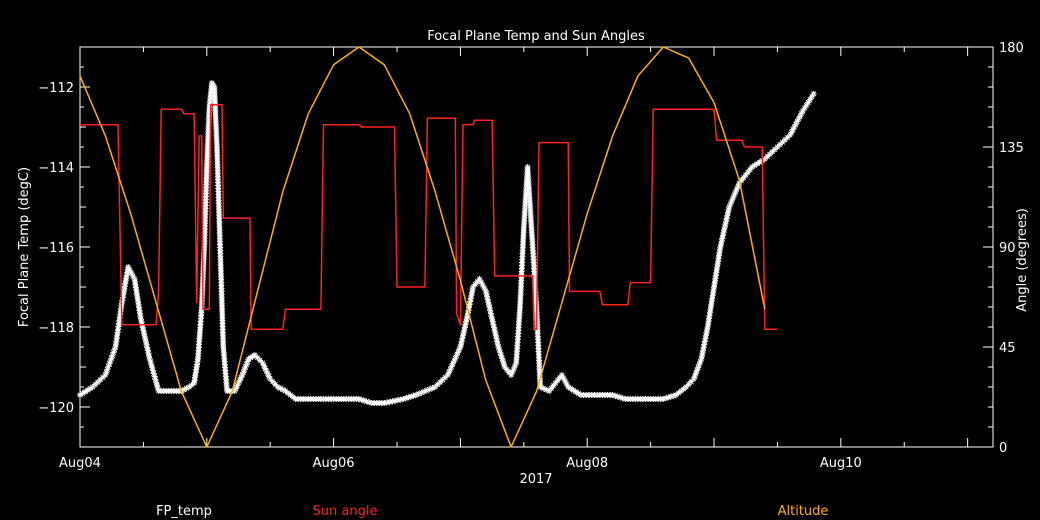 The width and height of the screenshot is (1040, 520). What do you see at coordinates (1003, 448) in the screenshot?
I see `y-right-tick-label: 0` at bounding box center [1003, 448].